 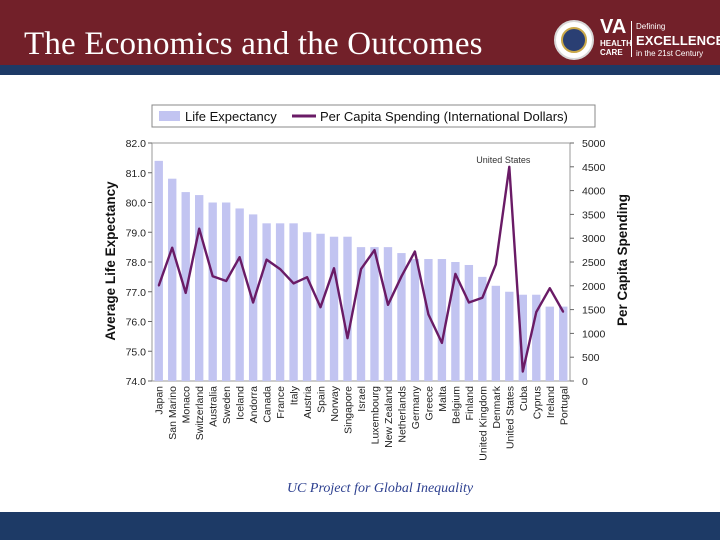 What do you see at coordinates (136, 144) in the screenshot?
I see `y-tick-label-left: 82.0` at bounding box center [136, 144].